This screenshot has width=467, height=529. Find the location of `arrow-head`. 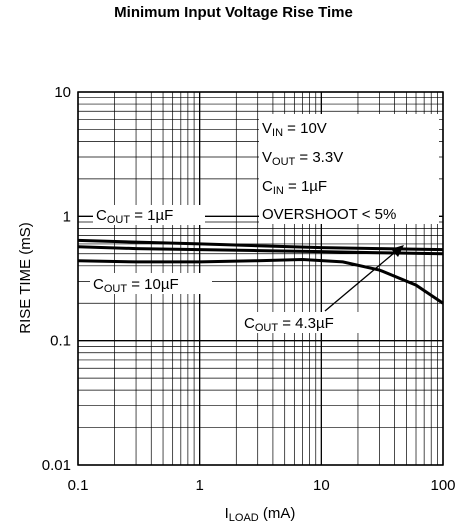

arrow-head is located at coordinates (397, 251).